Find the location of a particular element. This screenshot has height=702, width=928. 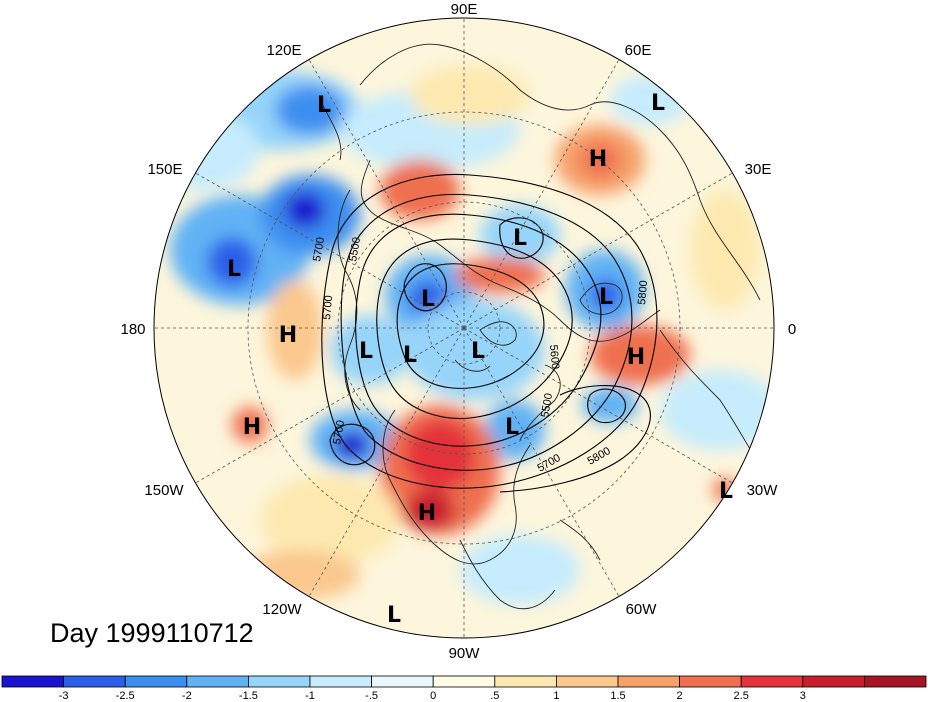

colorbar-tick-label: 3 is located at coordinates (803, 696).